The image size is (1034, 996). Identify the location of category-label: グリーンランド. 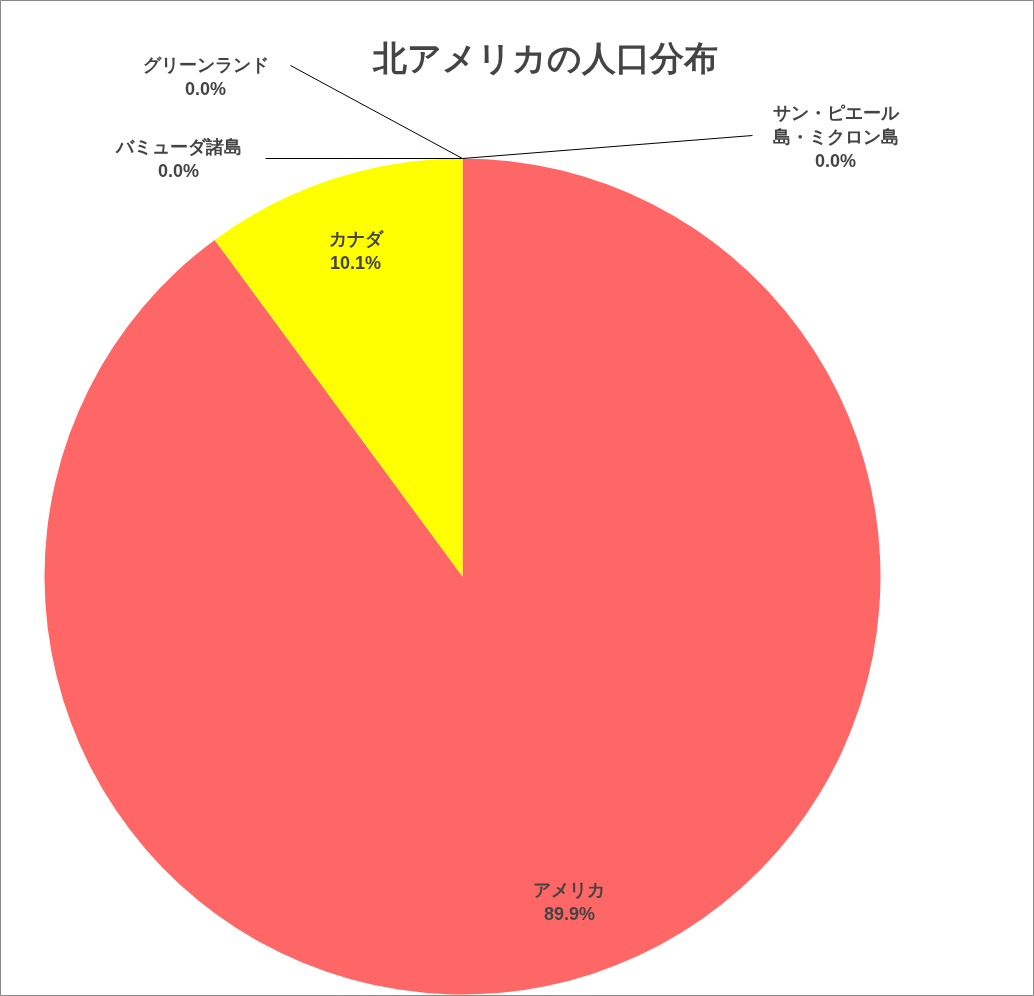
(205, 64).